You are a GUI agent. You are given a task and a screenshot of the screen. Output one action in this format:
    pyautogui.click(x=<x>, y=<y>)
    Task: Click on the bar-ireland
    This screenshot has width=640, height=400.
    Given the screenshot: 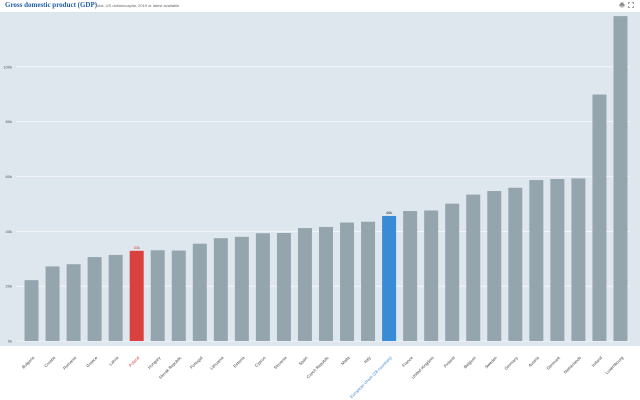 What is the action you would take?
    pyautogui.click(x=599, y=217)
    